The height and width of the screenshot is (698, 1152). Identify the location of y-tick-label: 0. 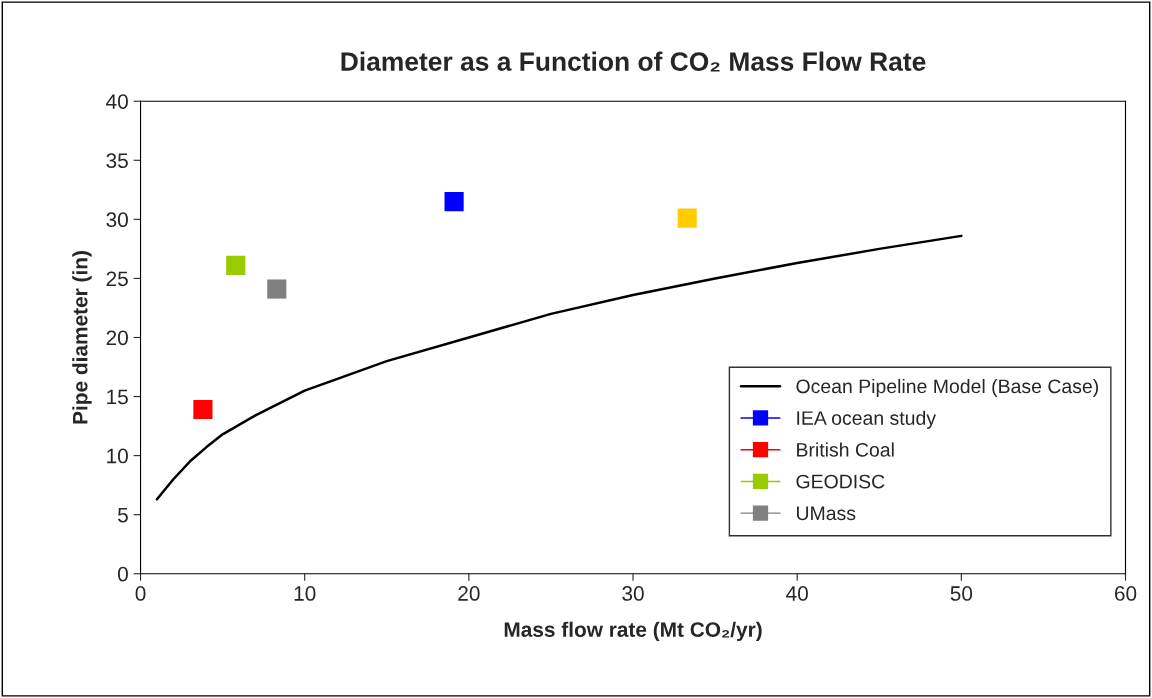
(122, 574).